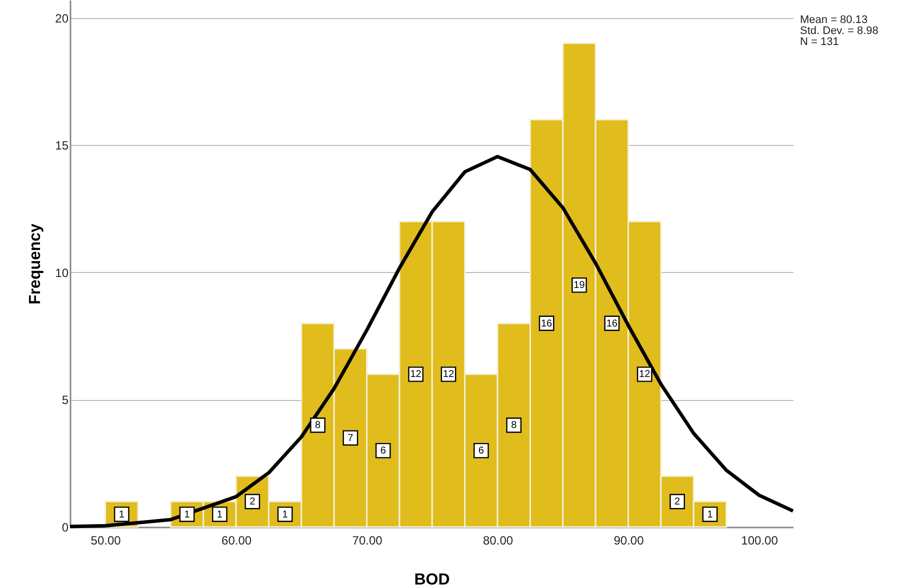 This screenshot has height=587, width=903. What do you see at coordinates (65, 527) in the screenshot?
I see `y-tick-label: 0` at bounding box center [65, 527].